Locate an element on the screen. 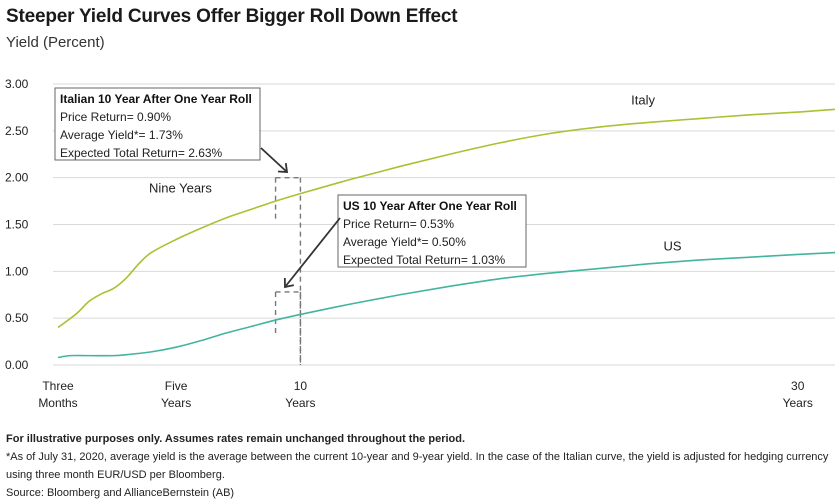  annotation-line: Price Return= 0.53% is located at coordinates (398, 224).